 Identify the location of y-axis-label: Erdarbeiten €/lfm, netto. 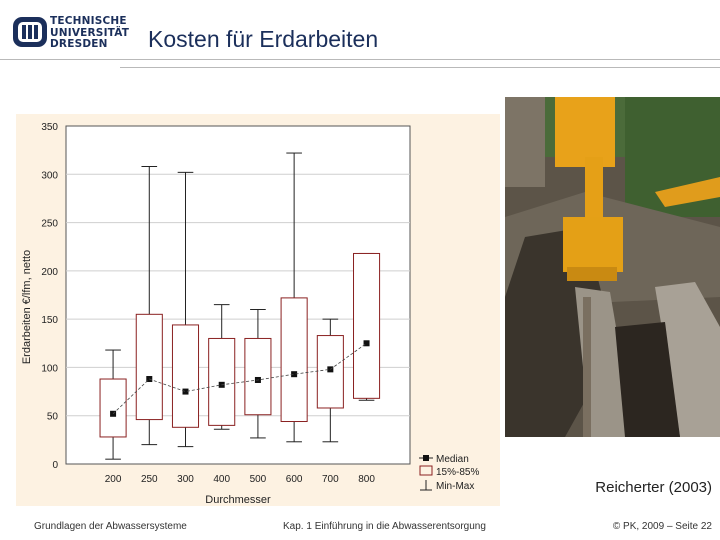
(27, 307).